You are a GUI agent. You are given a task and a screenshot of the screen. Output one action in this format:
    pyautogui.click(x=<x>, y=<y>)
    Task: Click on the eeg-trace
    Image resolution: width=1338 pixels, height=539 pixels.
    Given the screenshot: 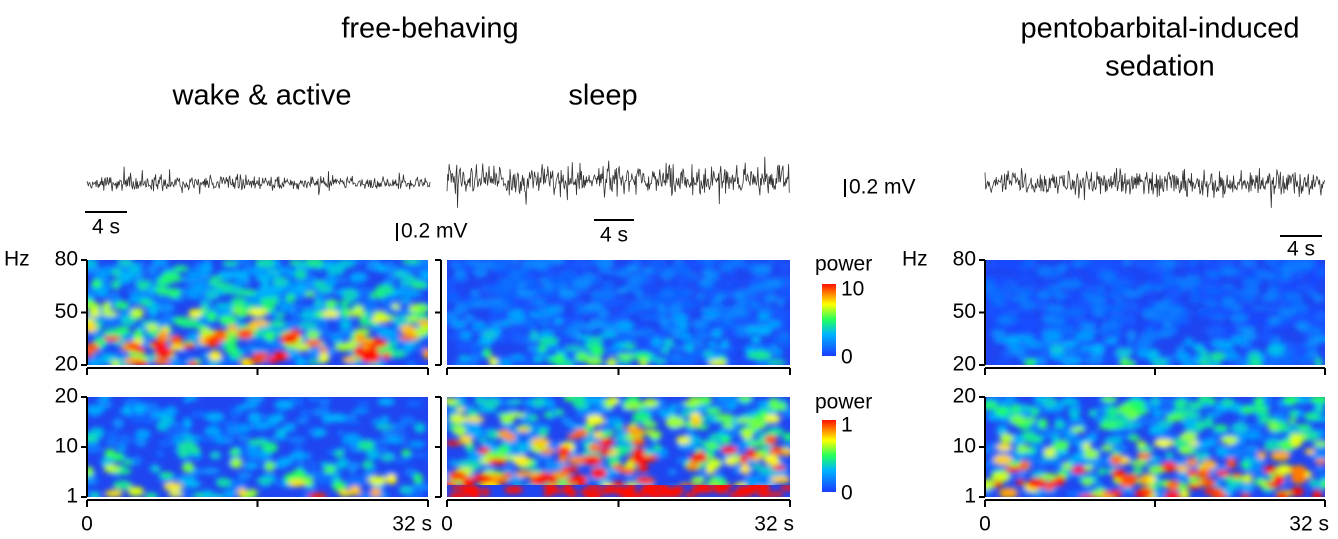 What is the action you would take?
    pyautogui.click(x=1154, y=187)
    